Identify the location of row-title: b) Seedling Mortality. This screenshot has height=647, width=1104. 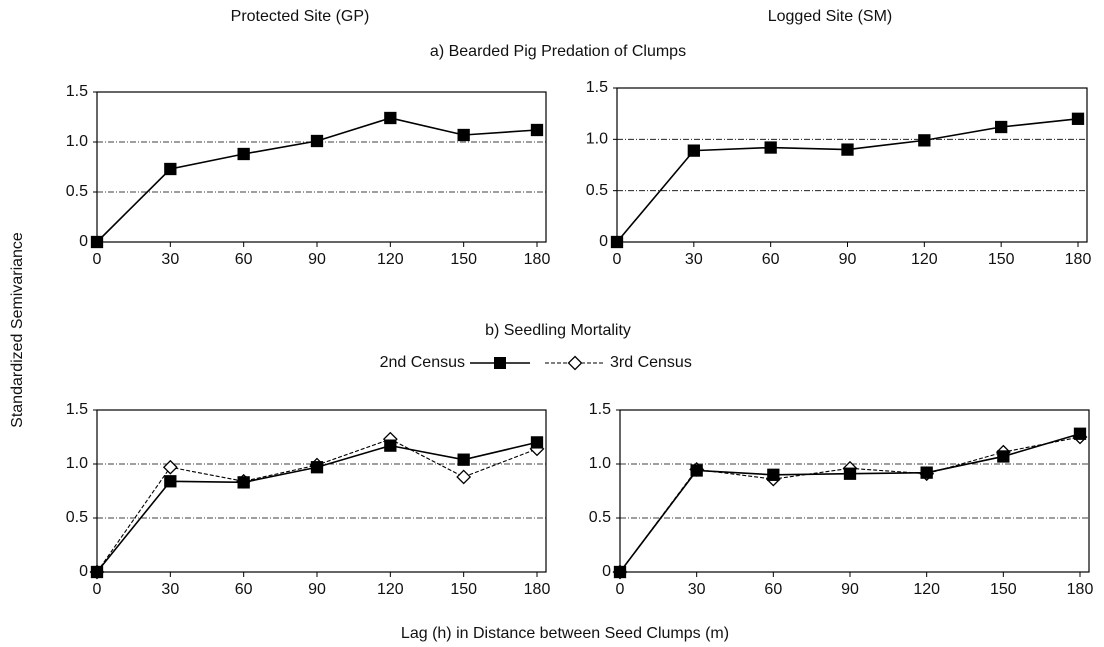
(558, 330).